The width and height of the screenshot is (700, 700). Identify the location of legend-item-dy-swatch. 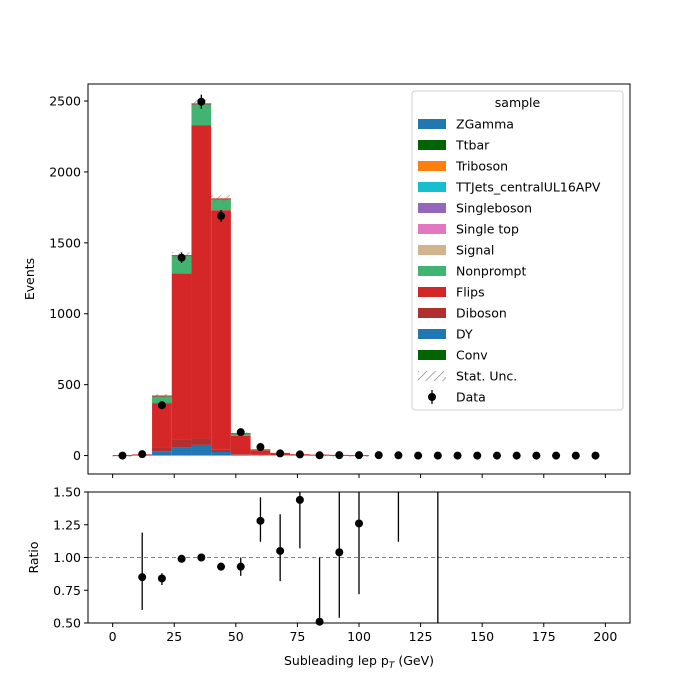
(432, 334).